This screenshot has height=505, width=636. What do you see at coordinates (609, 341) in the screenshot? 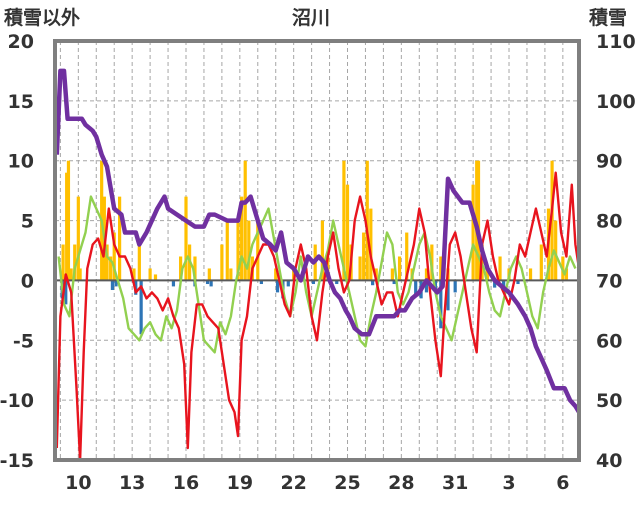
I see `right-tick-label: 60` at bounding box center [609, 341].